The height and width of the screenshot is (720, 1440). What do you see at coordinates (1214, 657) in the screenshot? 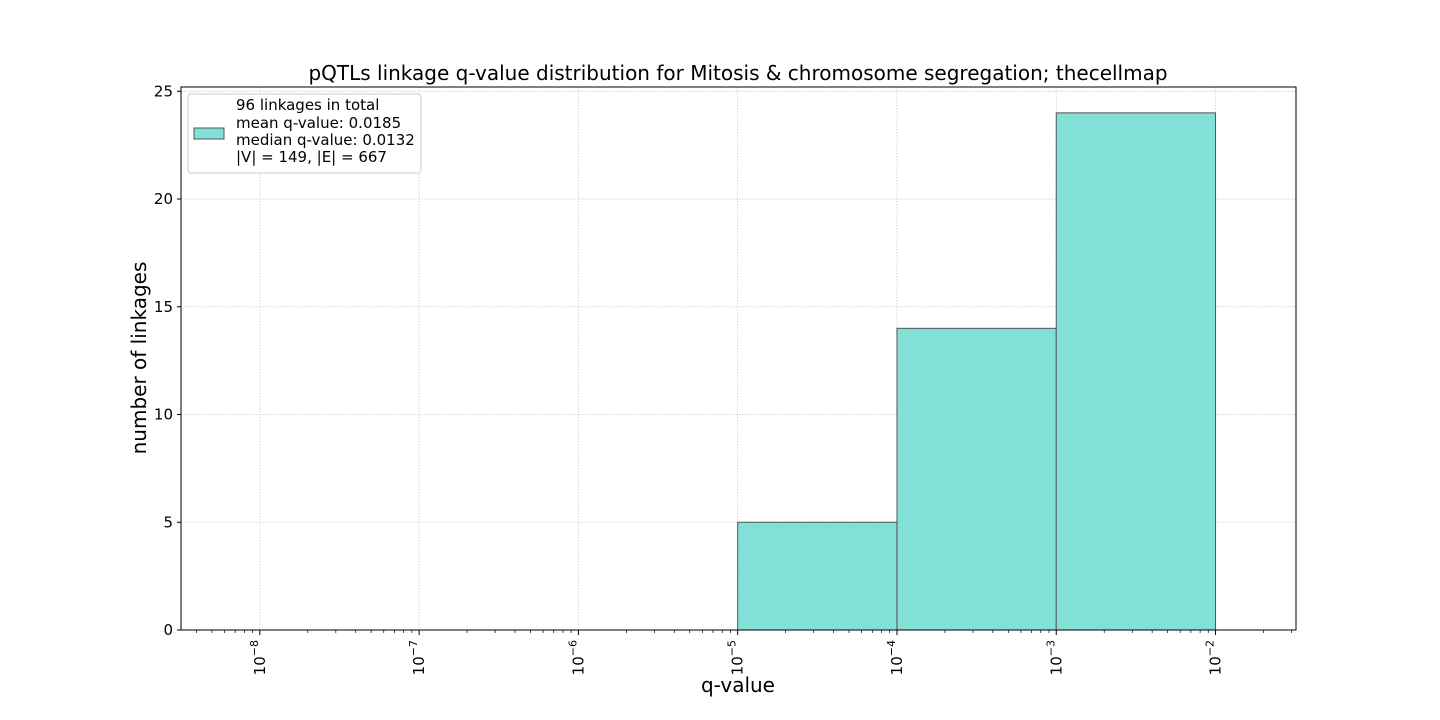
I see `x-tick-label: 10−2` at bounding box center [1214, 657].